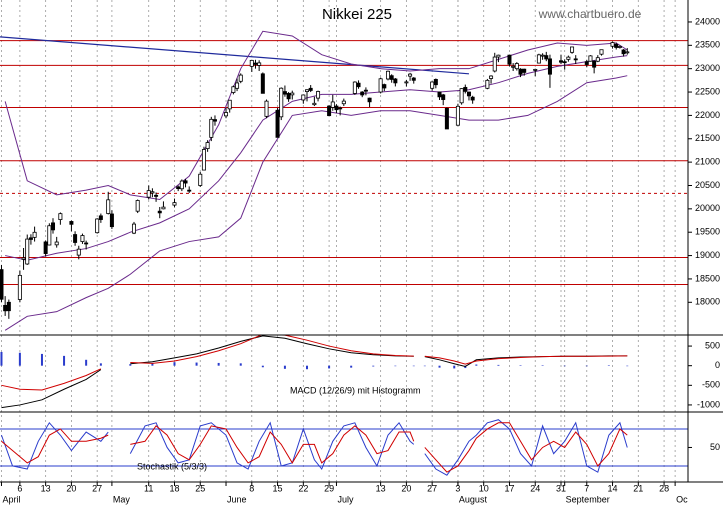 This screenshot has height=506, width=723. What do you see at coordinates (638, 488) in the screenshot?
I see `x-tick-label: 21` at bounding box center [638, 488].